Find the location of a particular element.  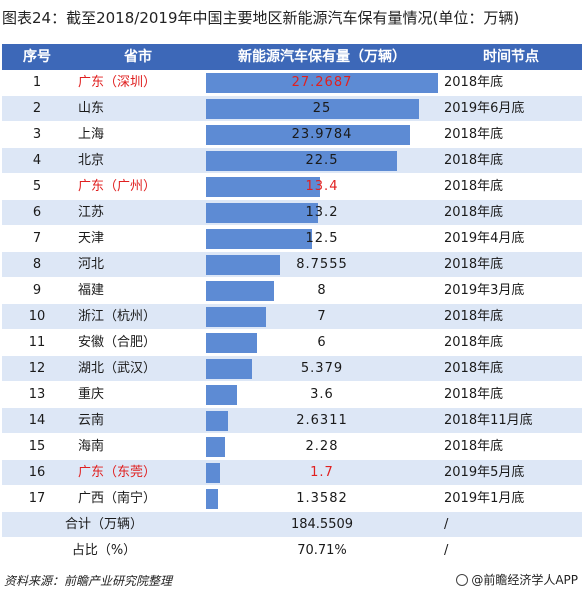

table-row: 16 广东（东莞） 1.7 2019年5月底 is located at coordinates (292, 473).